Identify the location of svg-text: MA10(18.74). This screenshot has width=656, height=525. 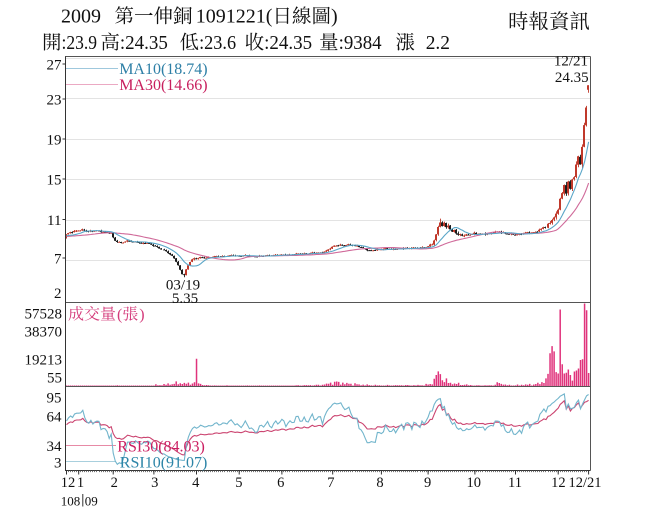
(163, 69).